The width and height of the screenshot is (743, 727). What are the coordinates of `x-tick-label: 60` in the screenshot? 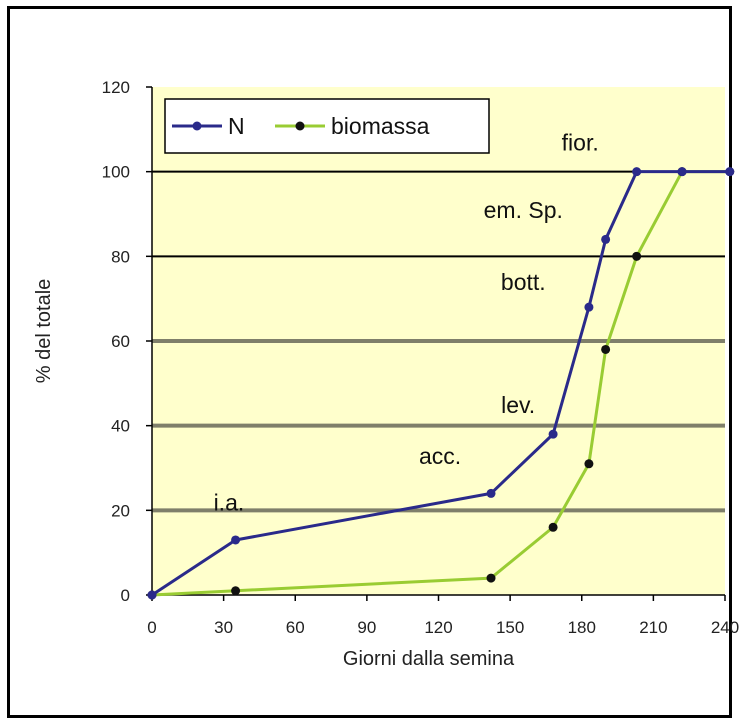 It's located at (295, 627).